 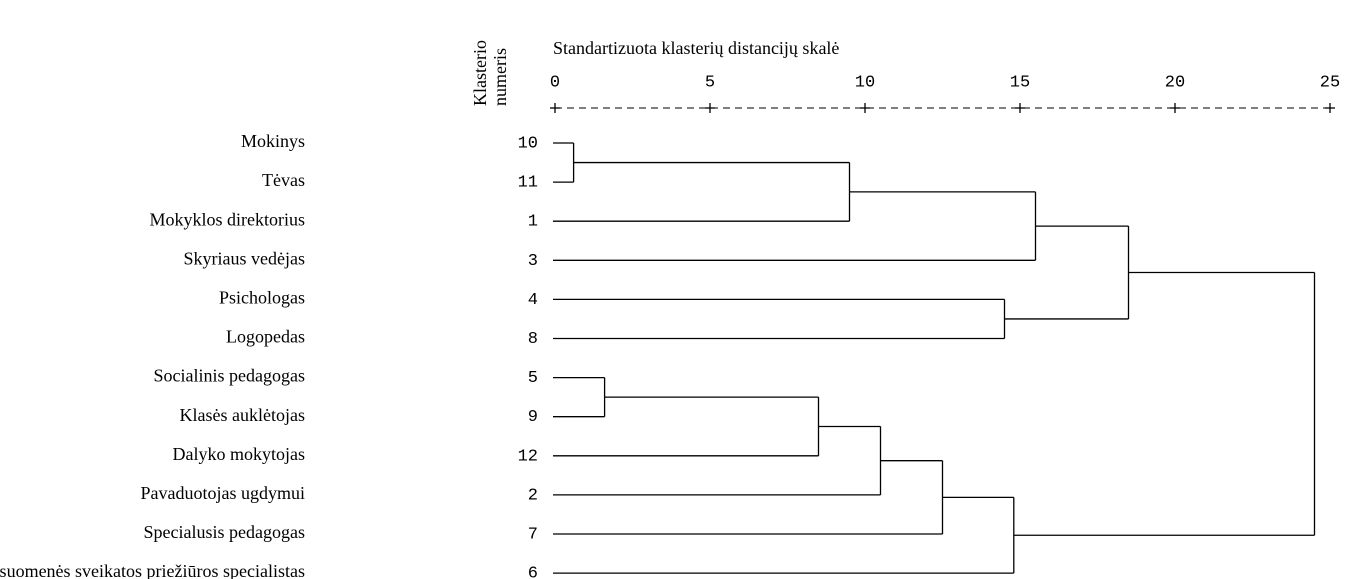 What do you see at coordinates (533, 378) in the screenshot?
I see `leaf-number: 5` at bounding box center [533, 378].